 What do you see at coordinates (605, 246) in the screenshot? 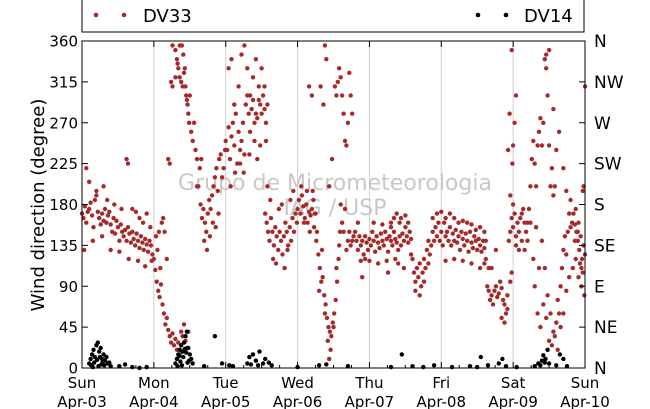
I see `y-right-tick-label: SE` at bounding box center [605, 246].